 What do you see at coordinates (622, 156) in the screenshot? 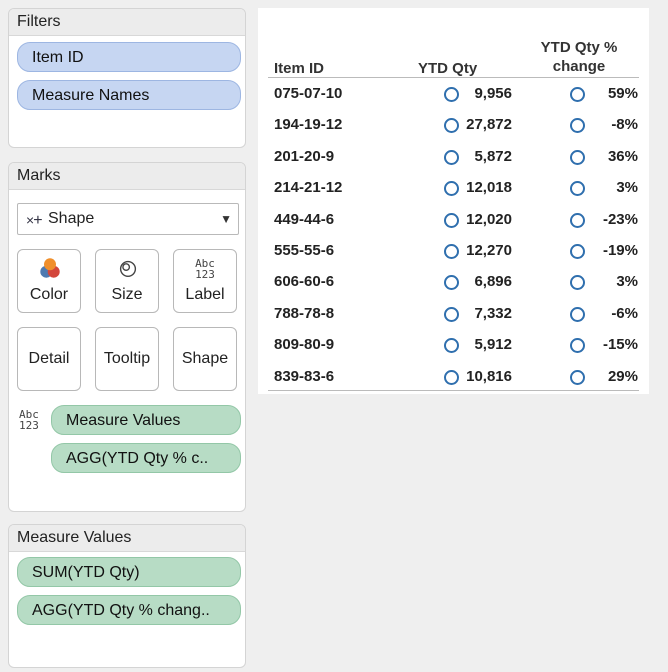
I see `pct-change-cell: 36%` at bounding box center [622, 156].